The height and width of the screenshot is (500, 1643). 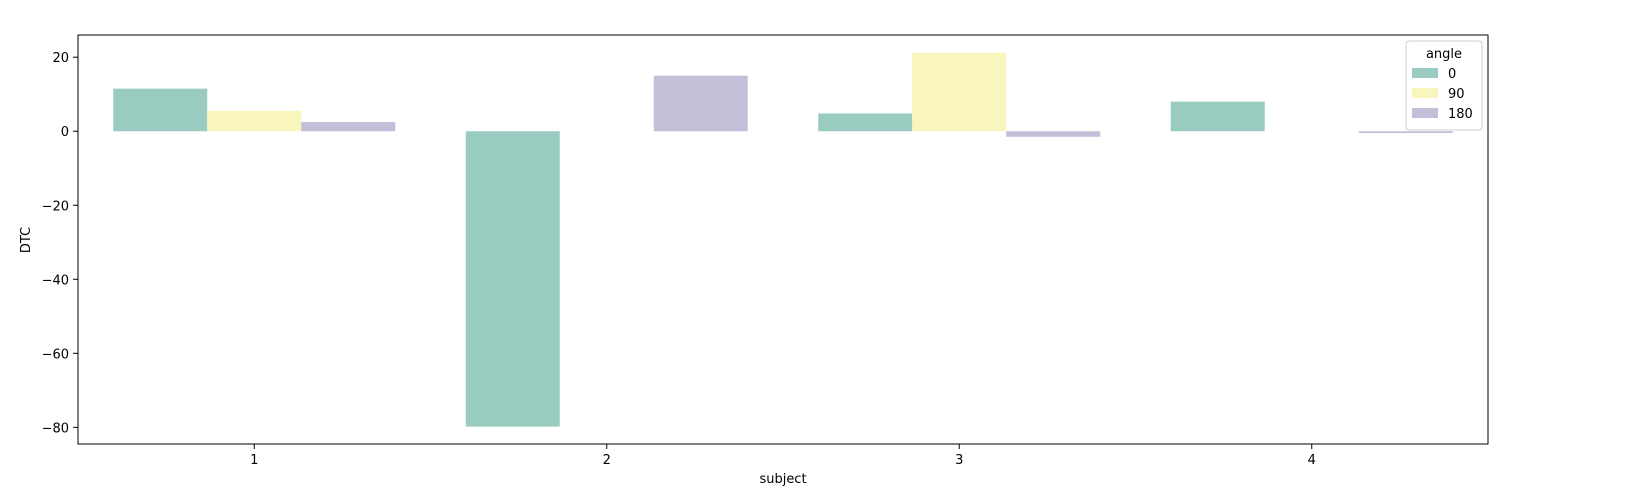 I want to click on legend: angle 0 90 180, so click(x=1444, y=85).